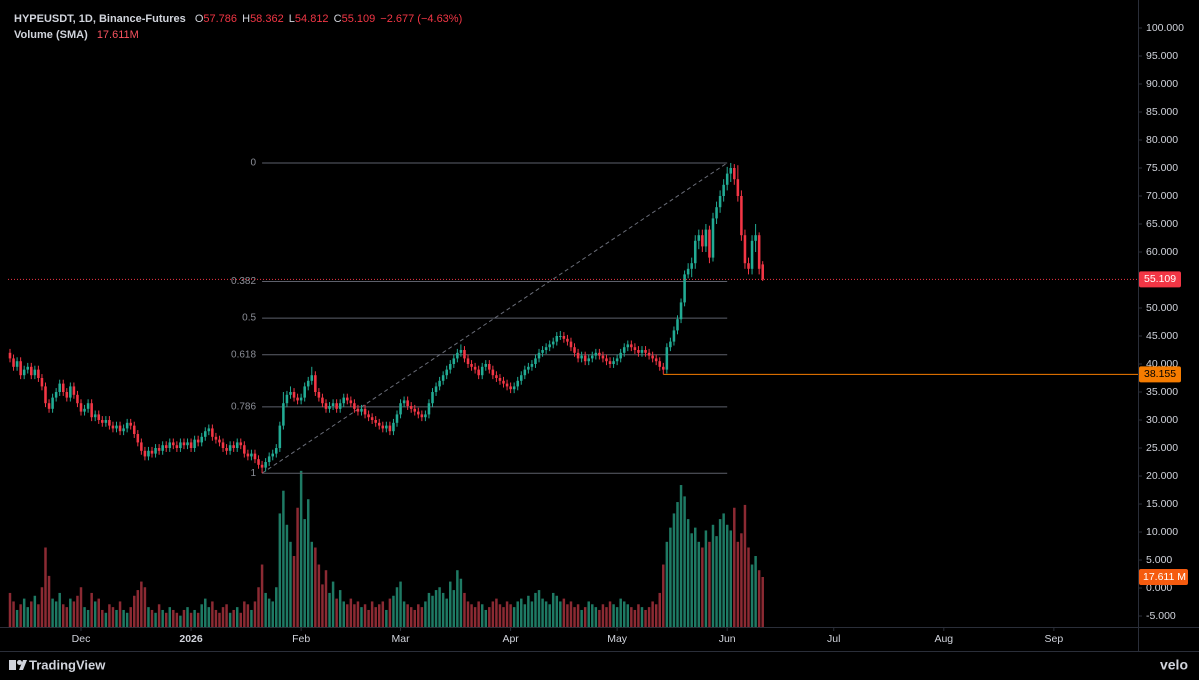  I want to click on y-tick-label: 20.000, so click(1162, 476).